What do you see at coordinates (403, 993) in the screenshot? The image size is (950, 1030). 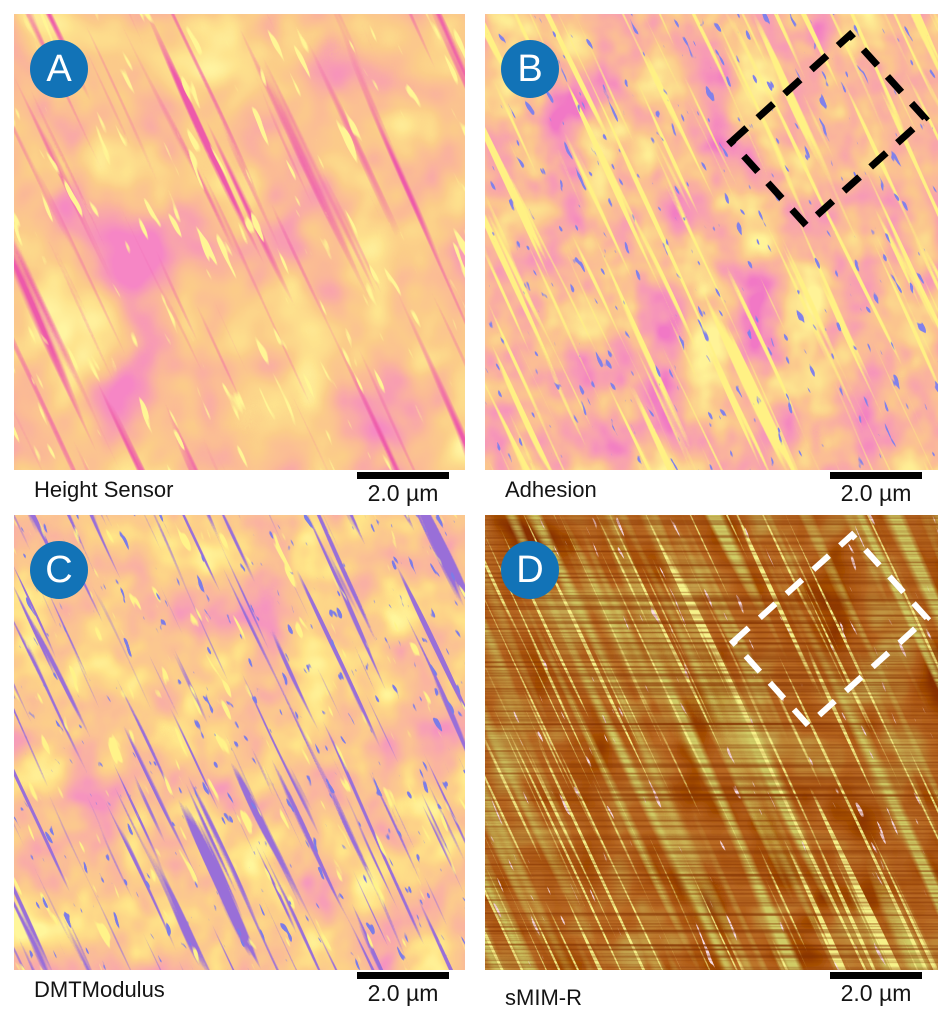 I see `scale-bar-label-c: 2.0 µm` at bounding box center [403, 993].